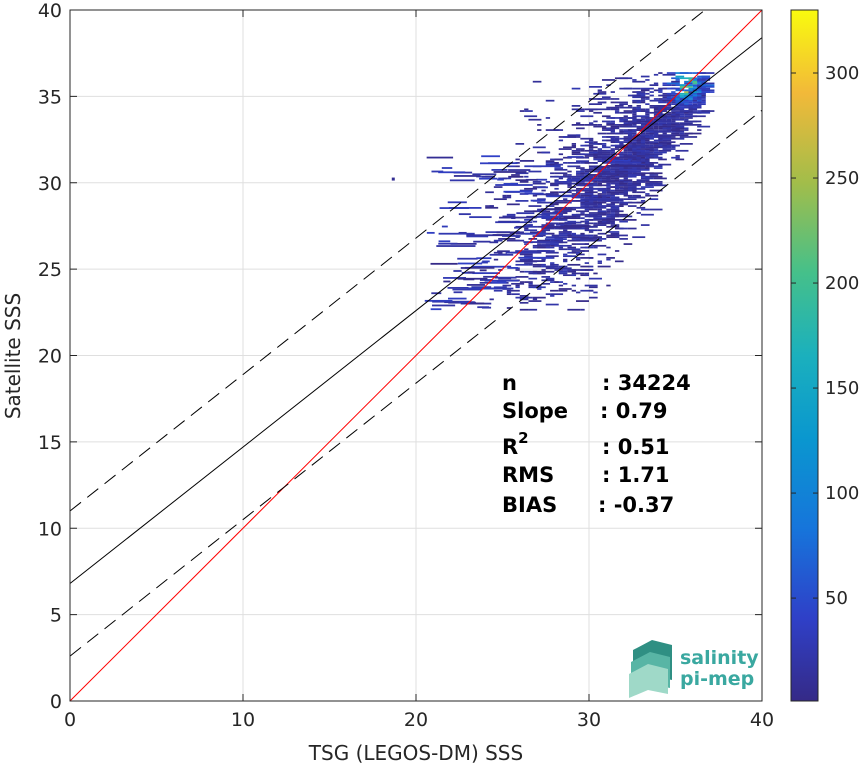 This screenshot has width=865, height=767. Describe the element at coordinates (553, 191) in the screenshot. I see `density-heatmap` at that location.